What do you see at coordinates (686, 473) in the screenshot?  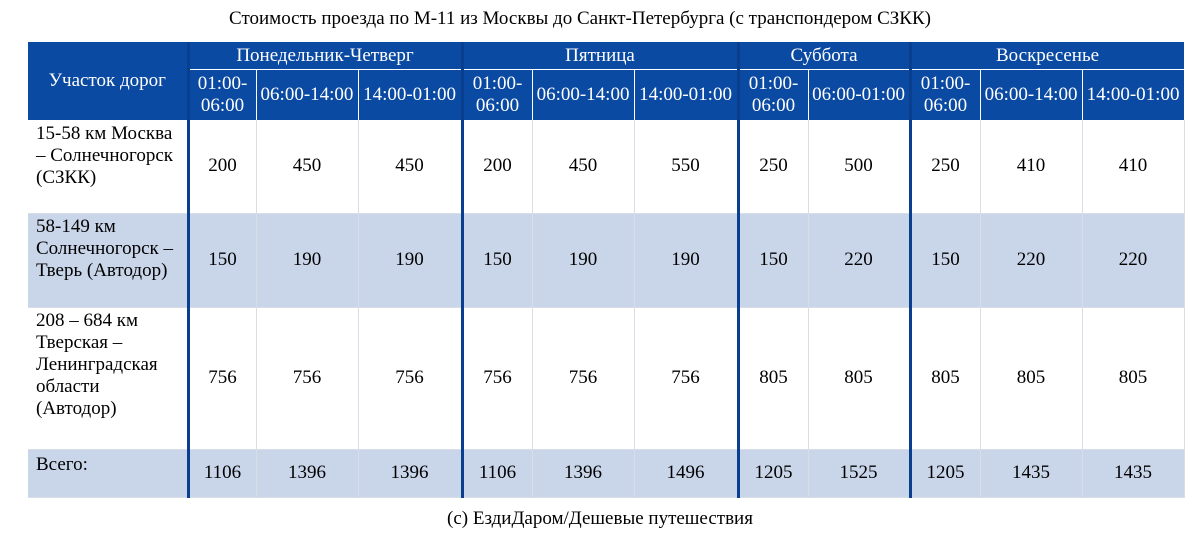 I see `total-cell: 1496` at bounding box center [686, 473].